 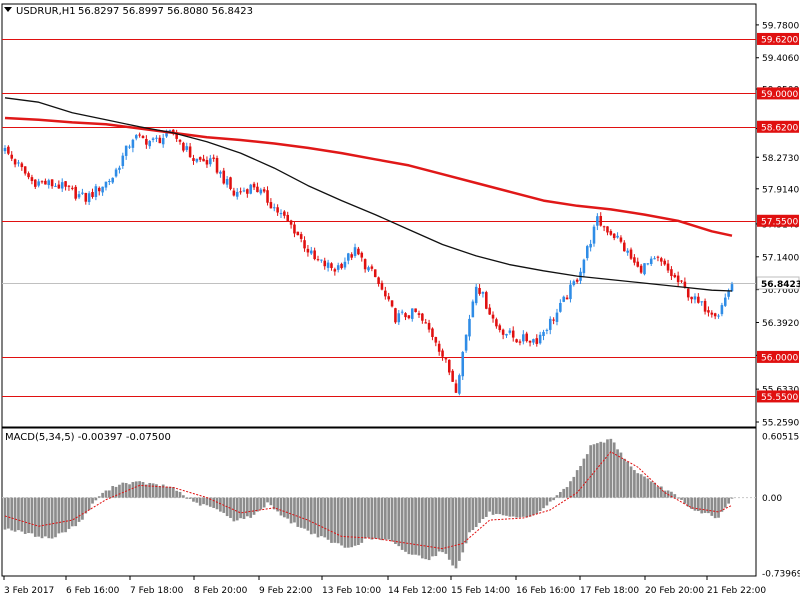 What do you see at coordinates (779, 95) in the screenshot?
I see `level-price-label: 59.0000` at bounding box center [779, 95].